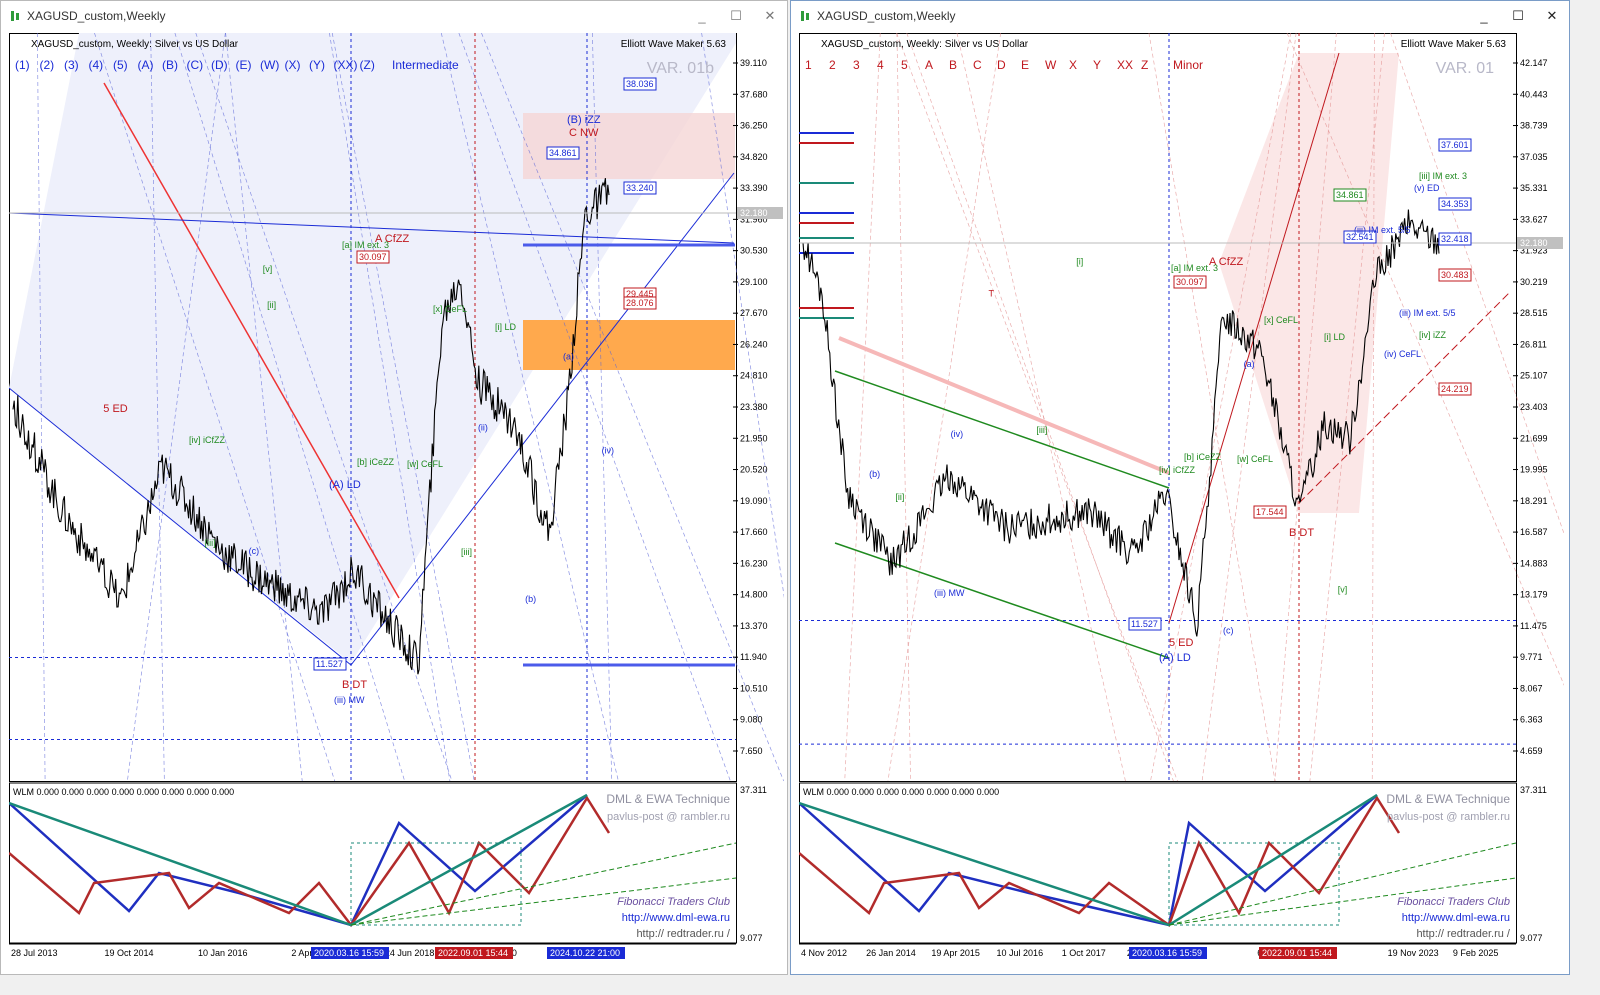 The image size is (1600, 995). Describe the element at coordinates (754, 313) in the screenshot. I see `price-tick-label: 27.670` at that location.